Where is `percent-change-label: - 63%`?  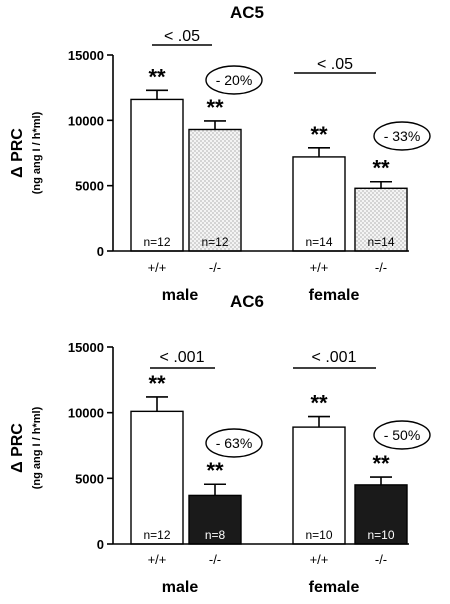 percent-change-label: - 63% is located at coordinates (234, 443).